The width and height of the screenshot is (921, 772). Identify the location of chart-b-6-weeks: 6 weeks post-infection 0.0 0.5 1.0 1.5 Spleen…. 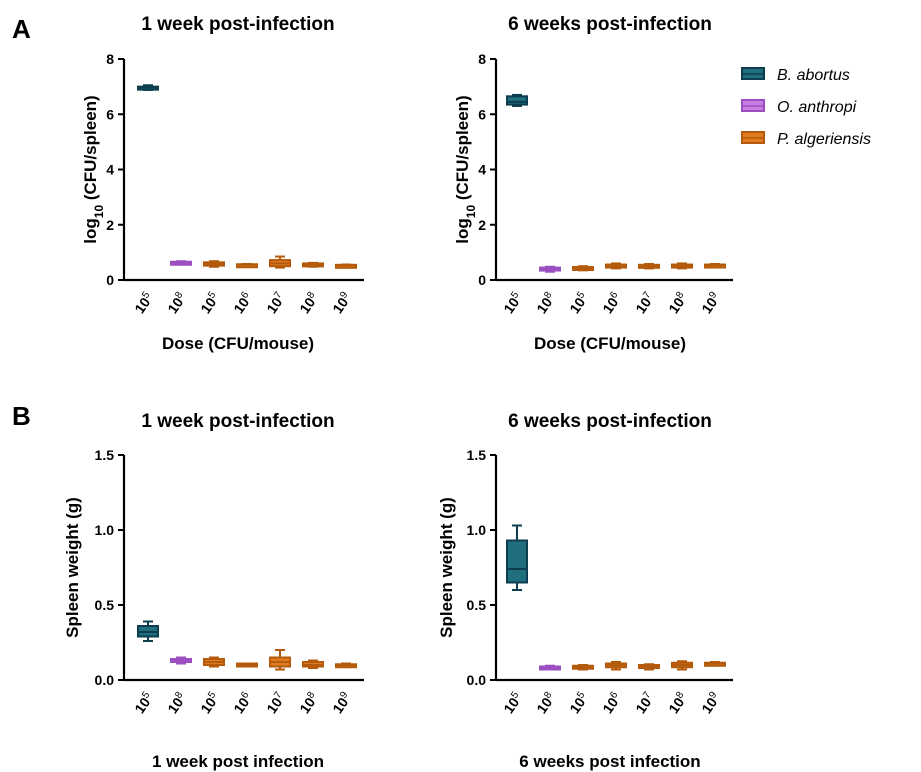
(585, 591).